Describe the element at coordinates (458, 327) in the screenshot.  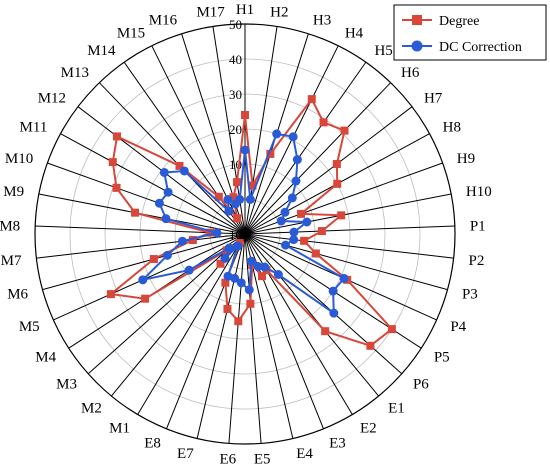
I see `category-label: P4` at that location.